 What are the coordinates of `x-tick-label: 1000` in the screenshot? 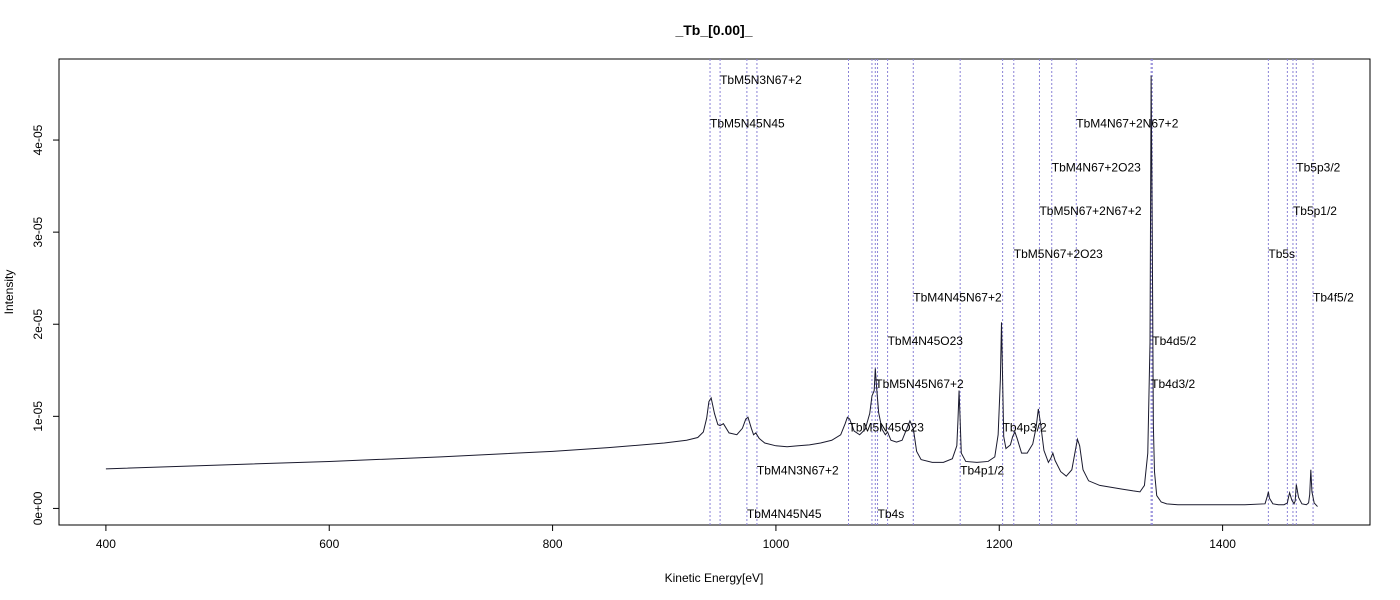 It's located at (776, 544).